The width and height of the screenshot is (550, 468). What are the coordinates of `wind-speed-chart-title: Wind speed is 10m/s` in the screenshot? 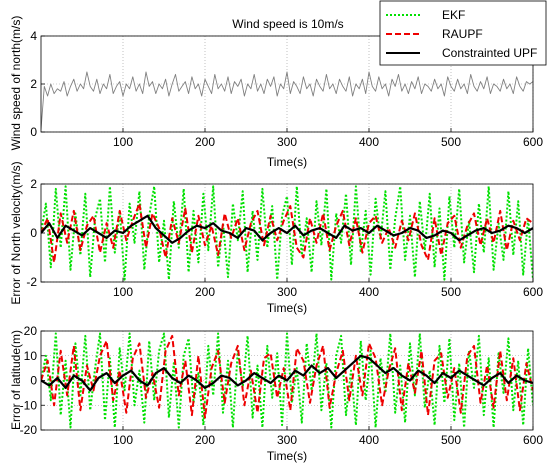 It's located at (287, 24).